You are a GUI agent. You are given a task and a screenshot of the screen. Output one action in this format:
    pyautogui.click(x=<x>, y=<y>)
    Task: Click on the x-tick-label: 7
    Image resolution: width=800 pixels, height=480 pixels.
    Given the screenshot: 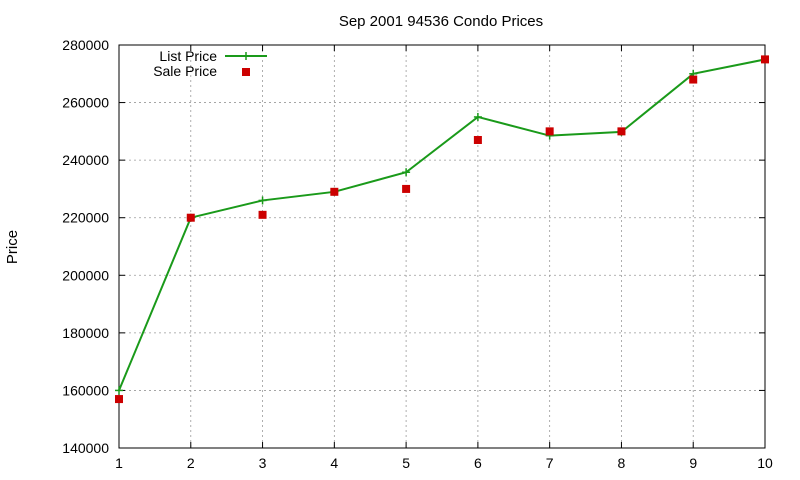 What is the action you would take?
    pyautogui.click(x=550, y=463)
    